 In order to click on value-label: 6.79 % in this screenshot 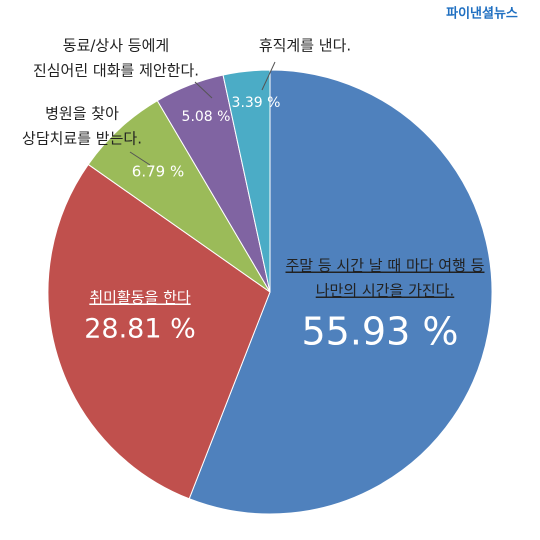, I will do `click(158, 172)`.